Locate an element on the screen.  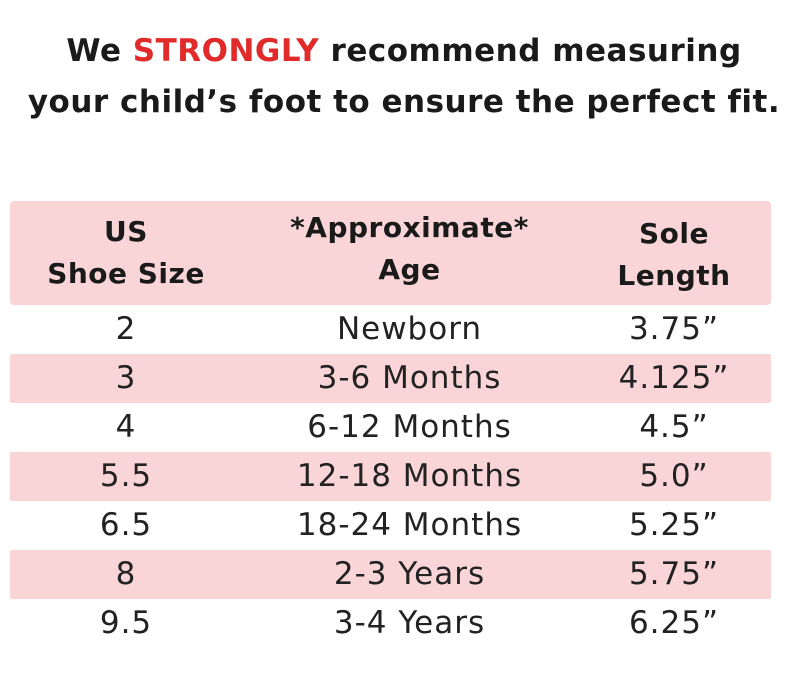
table-row: 4 6-12 Months 4.5” is located at coordinates (390, 427).